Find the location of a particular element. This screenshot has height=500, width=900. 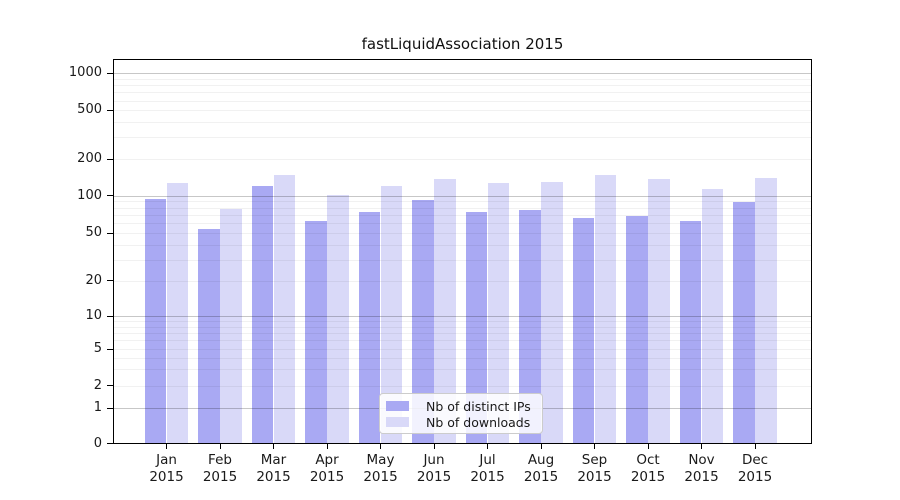

y-tick-label: 100 is located at coordinates (89, 195).